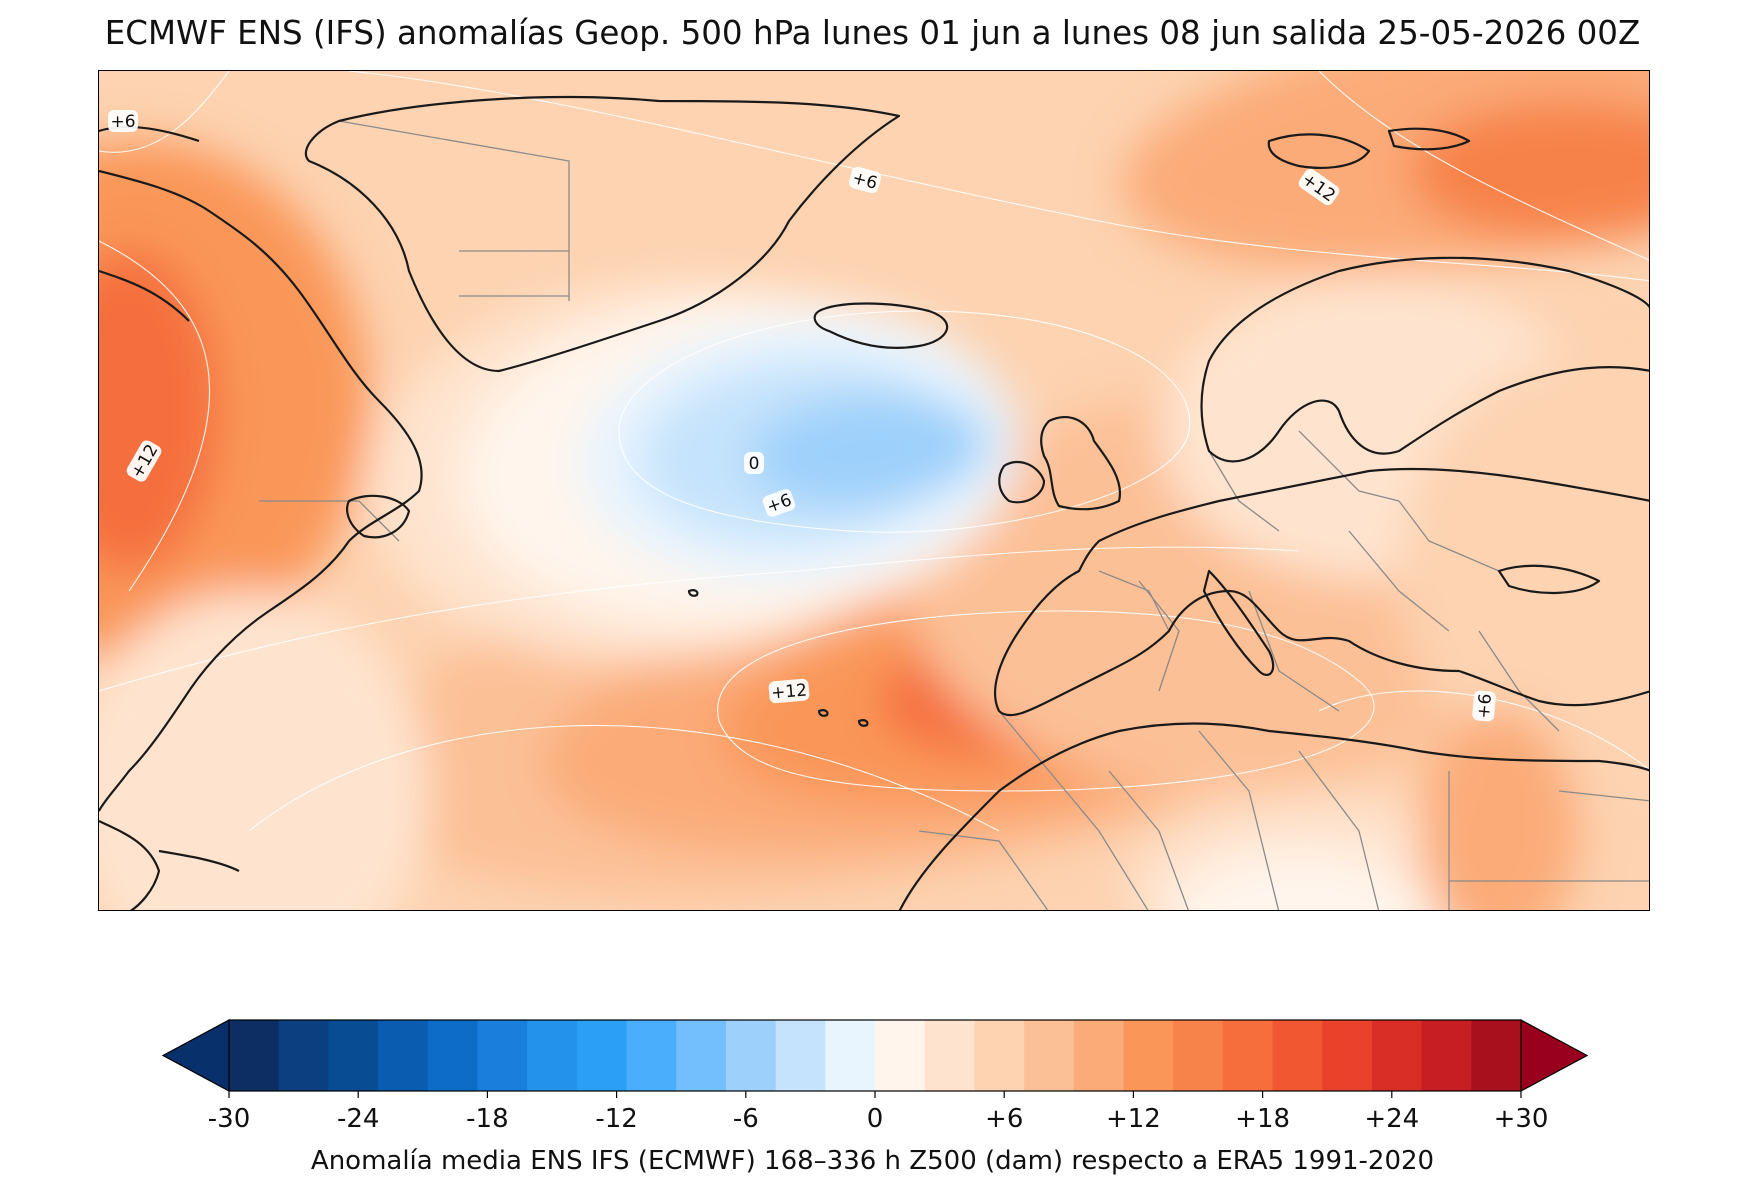 The height and width of the screenshot is (1196, 1745). I want to click on colorbar-tick-label: 0, so click(875, 1117).